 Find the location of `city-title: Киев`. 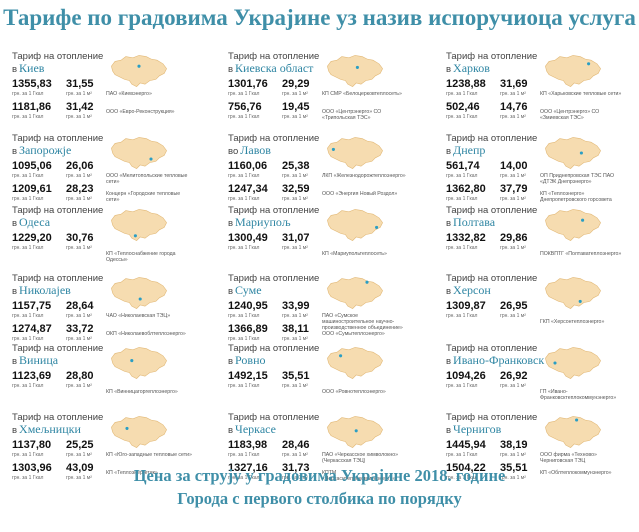

city-title: Киев is located at coordinates (32, 68).